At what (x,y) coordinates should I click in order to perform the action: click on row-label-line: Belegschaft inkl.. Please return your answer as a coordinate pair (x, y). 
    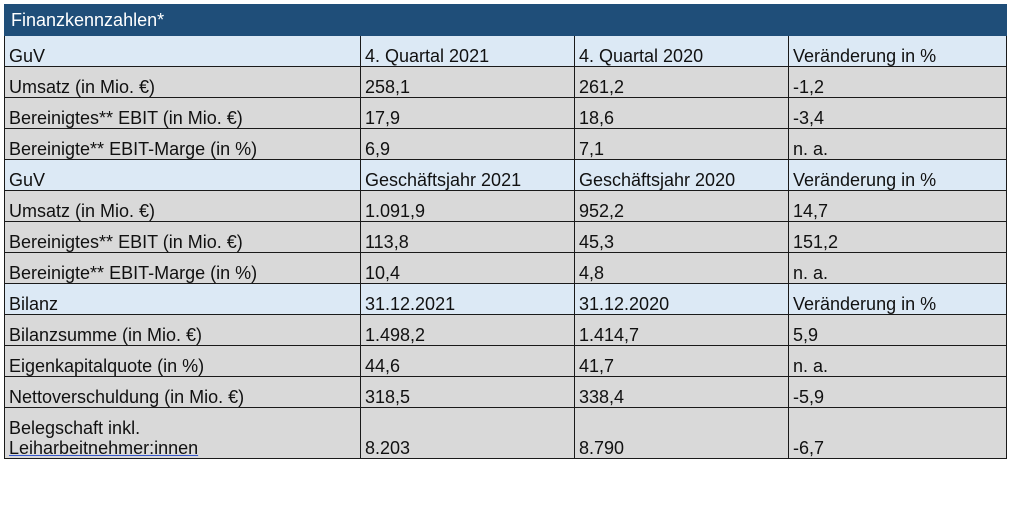
    Looking at the image, I should click on (75, 428).